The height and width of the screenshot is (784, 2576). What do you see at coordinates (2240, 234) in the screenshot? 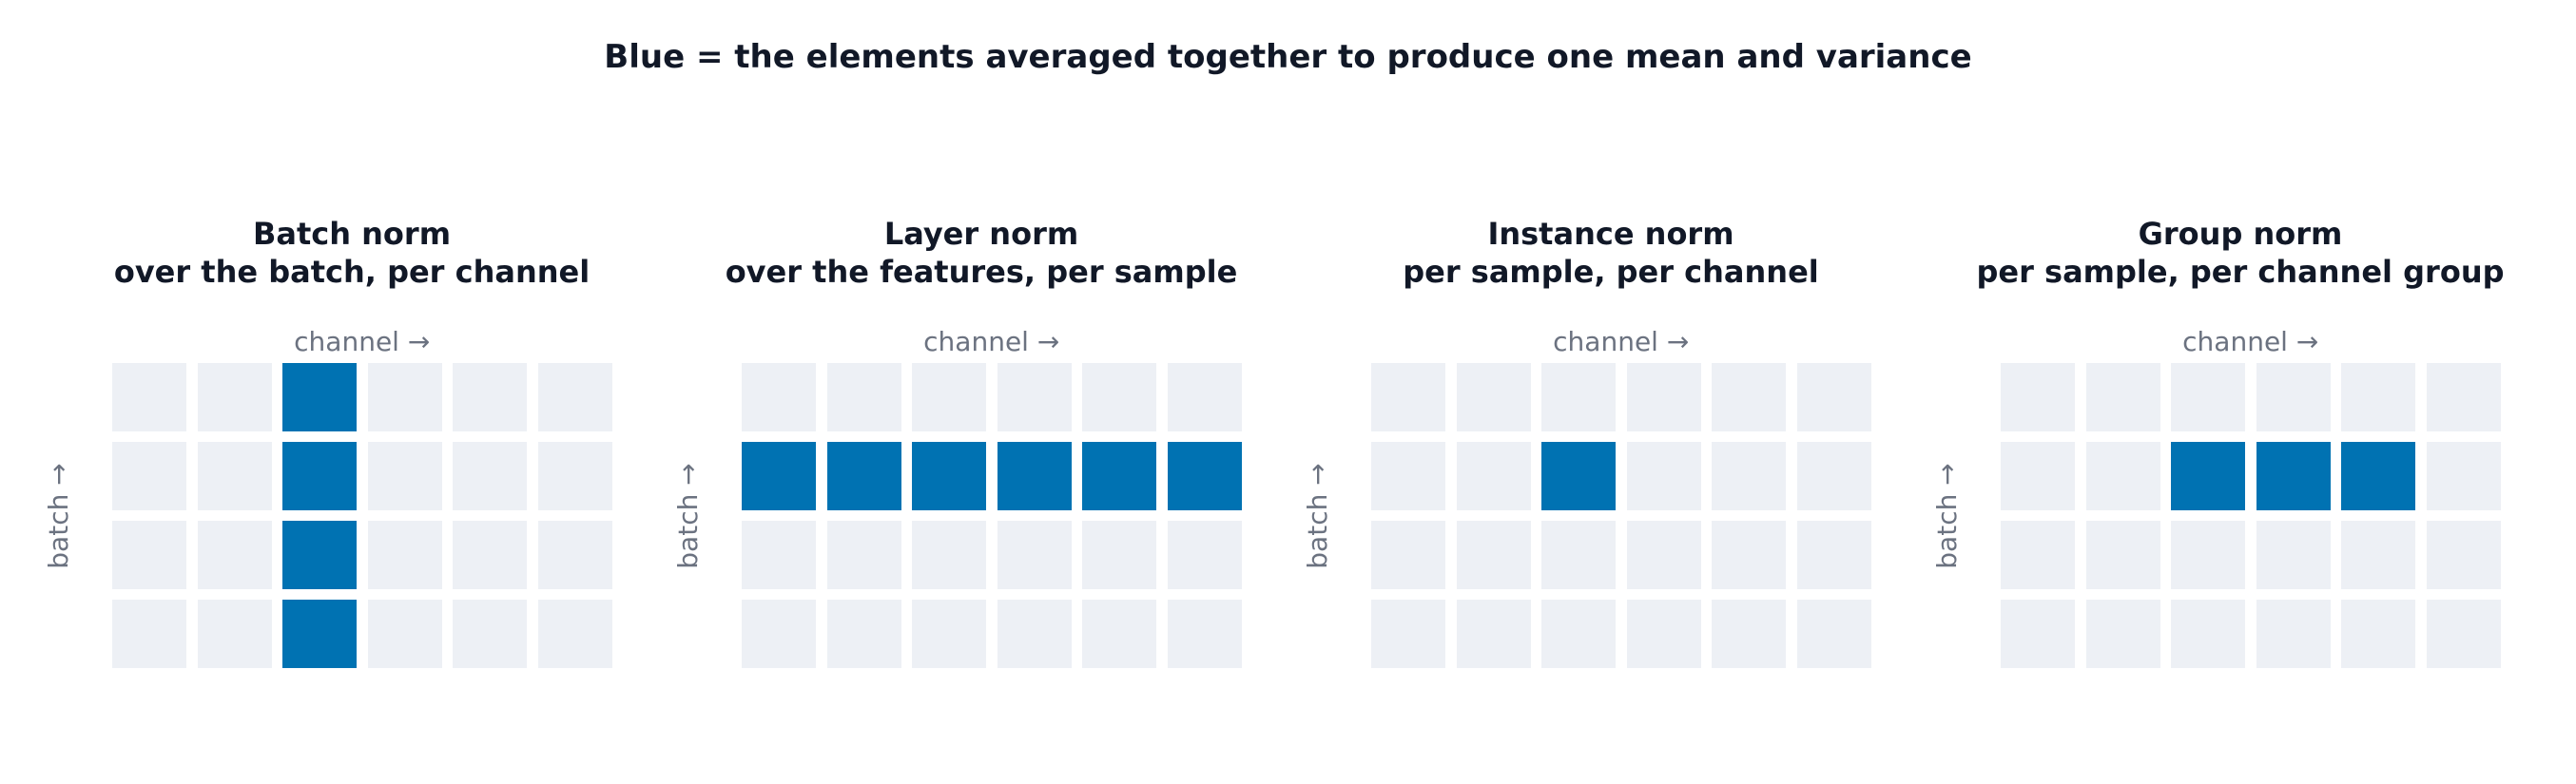
I see `panel-title: Group norm` at bounding box center [2240, 234].